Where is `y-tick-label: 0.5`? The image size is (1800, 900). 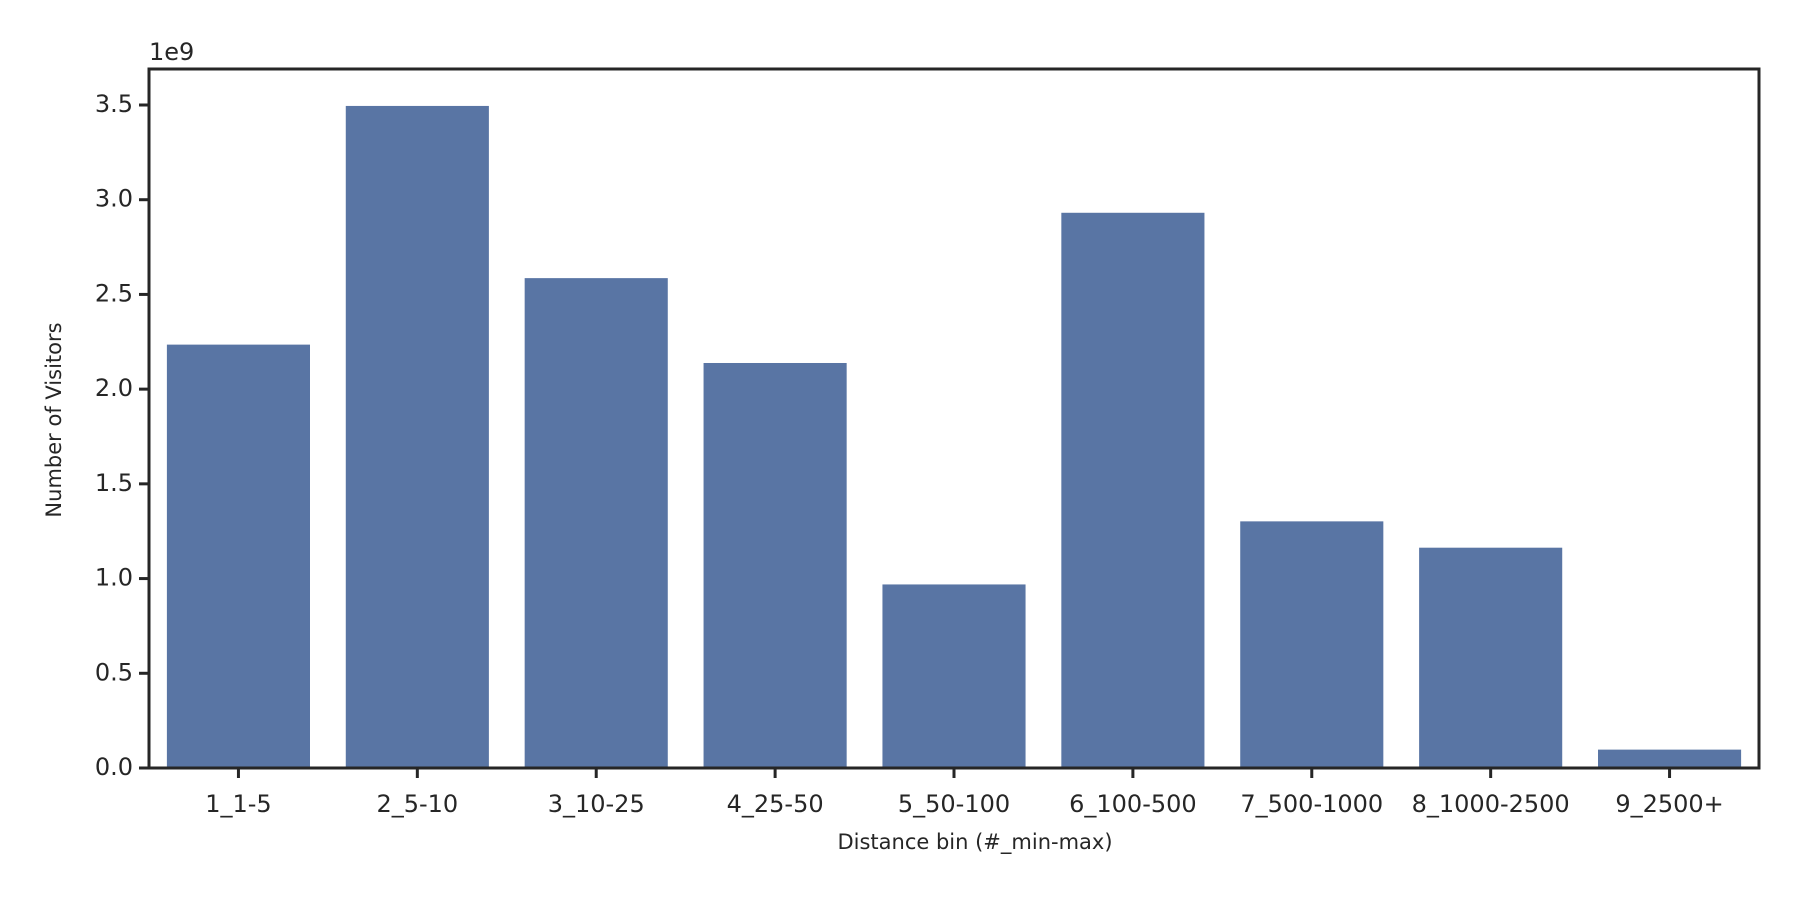
y-tick-label: 0.5 is located at coordinates (114, 672).